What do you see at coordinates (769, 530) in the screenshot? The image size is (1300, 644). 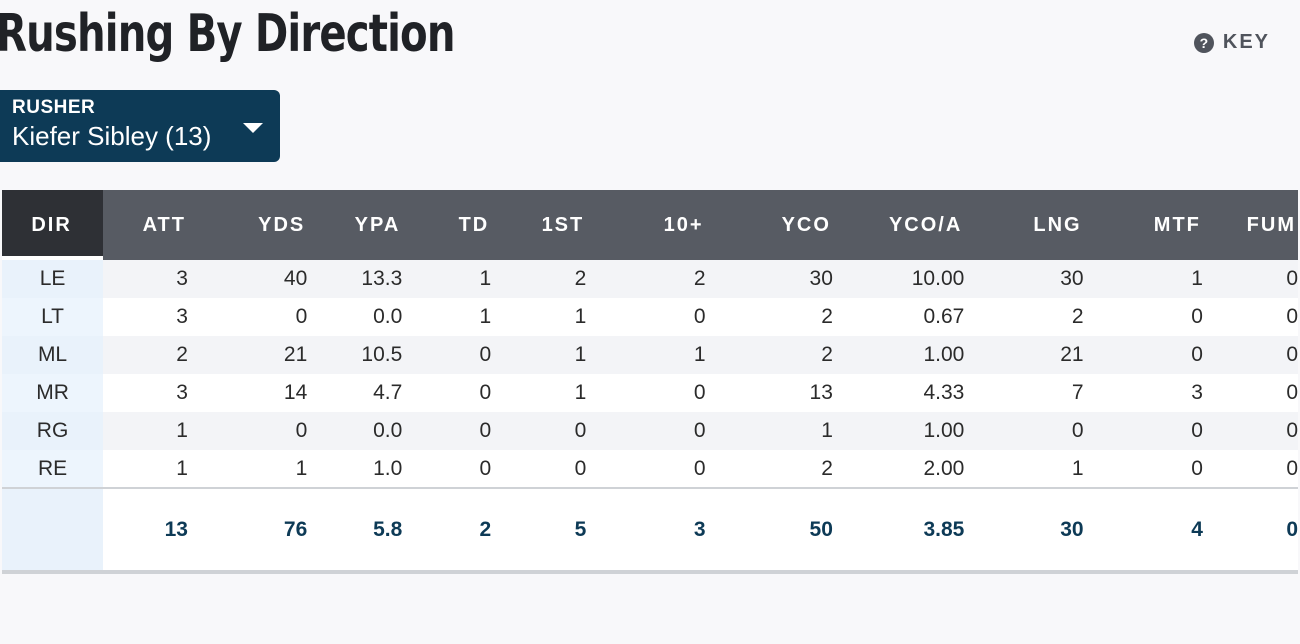 I see `totals-cell: 50` at bounding box center [769, 530].